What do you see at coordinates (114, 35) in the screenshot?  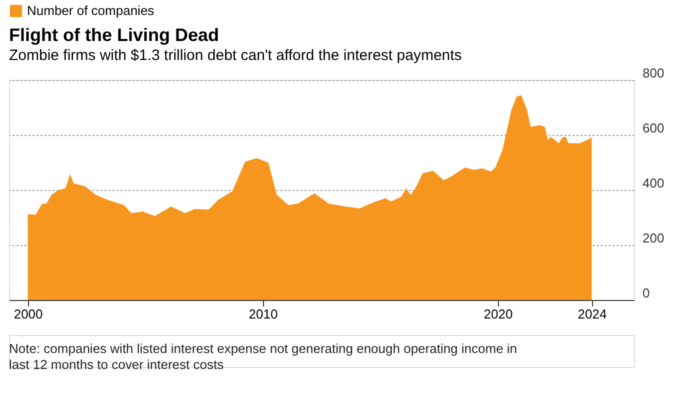 I see `chart-title: Flight of the Living Dead` at bounding box center [114, 35].